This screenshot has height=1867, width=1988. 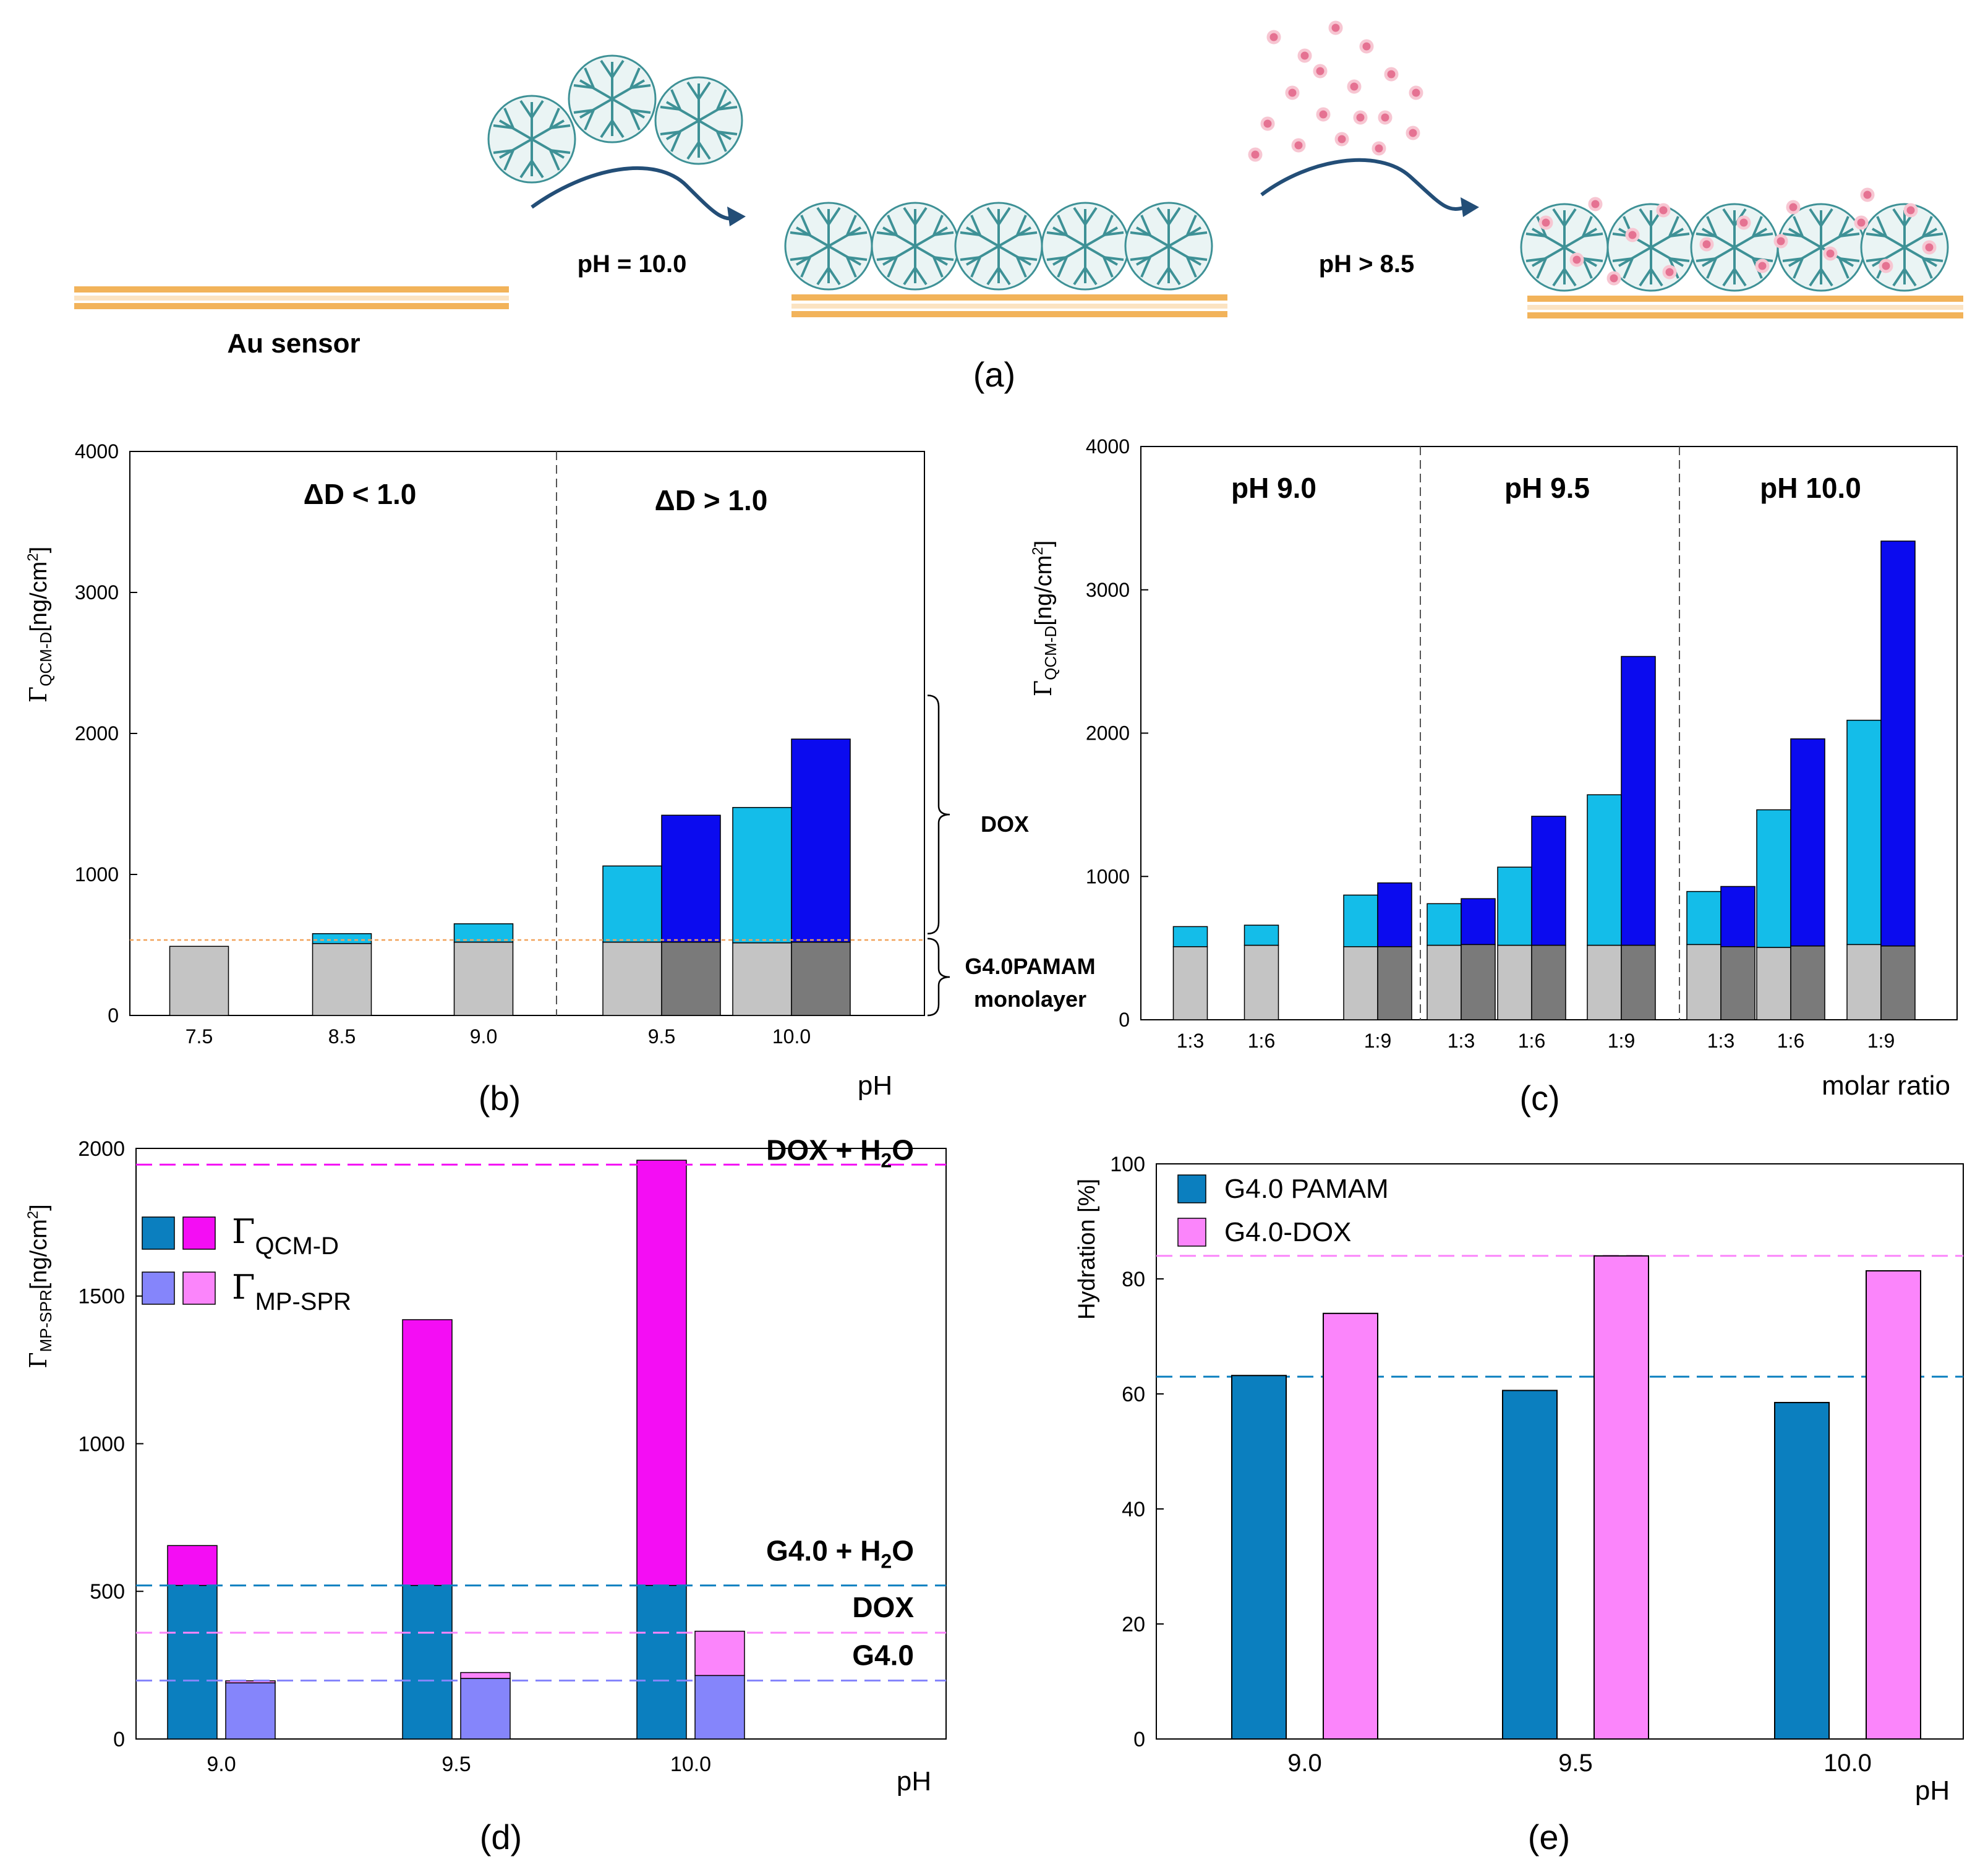 I want to click on y-tick-label: 80, so click(x=1133, y=1280).